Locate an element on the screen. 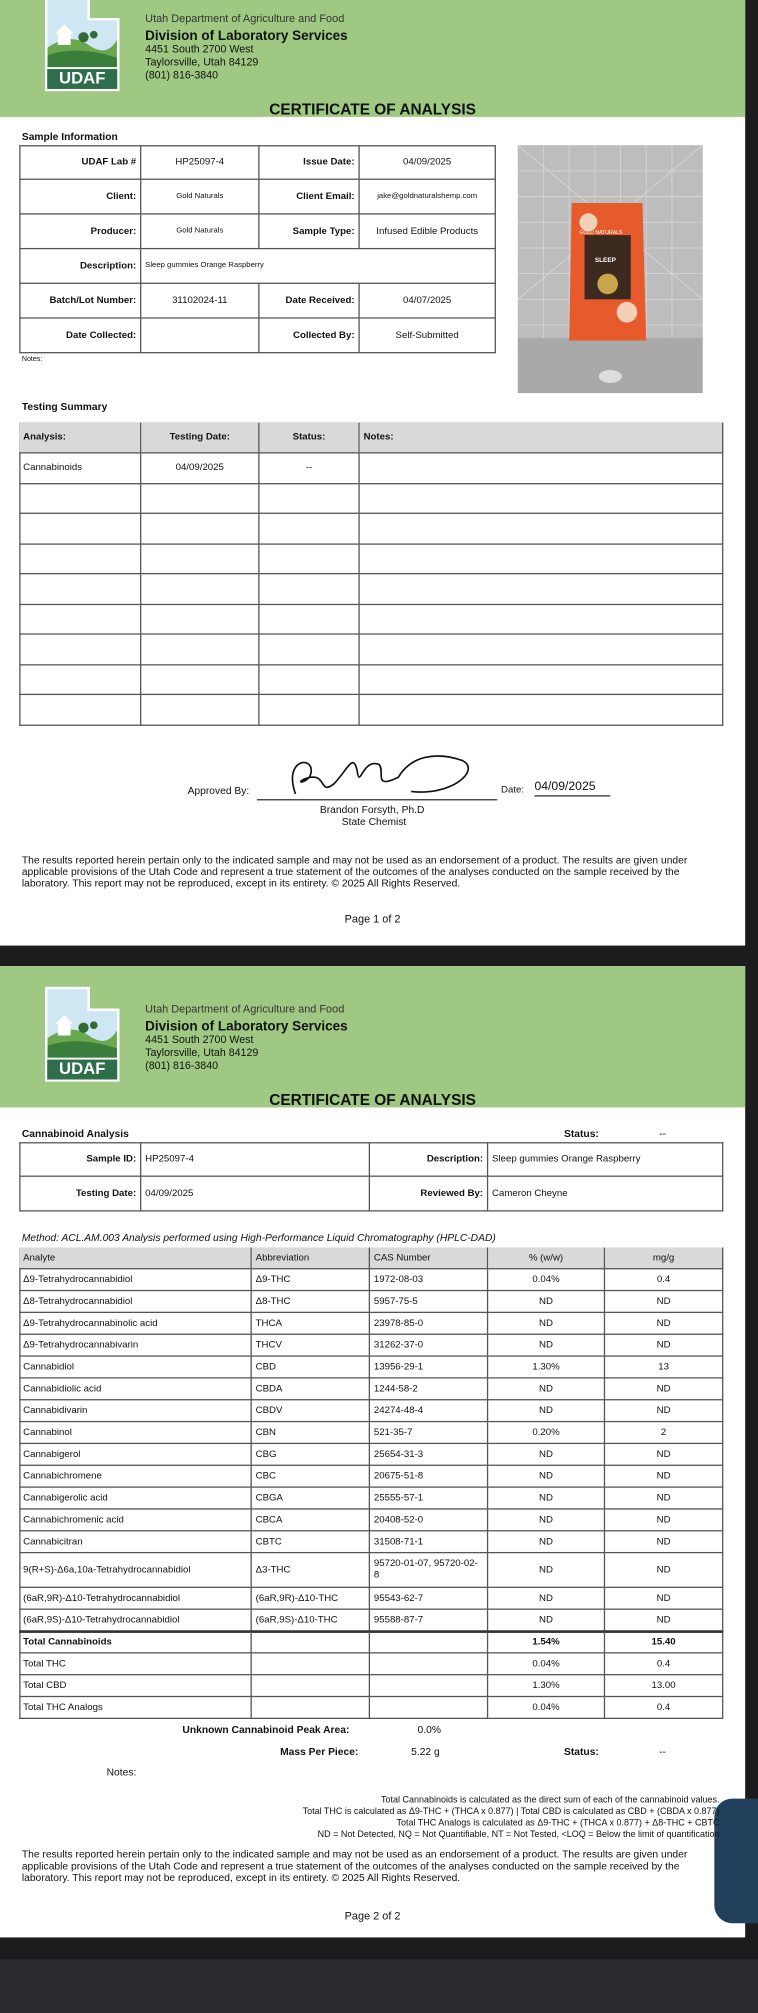  table-cell: 24274-48-4 is located at coordinates (429, 1411).